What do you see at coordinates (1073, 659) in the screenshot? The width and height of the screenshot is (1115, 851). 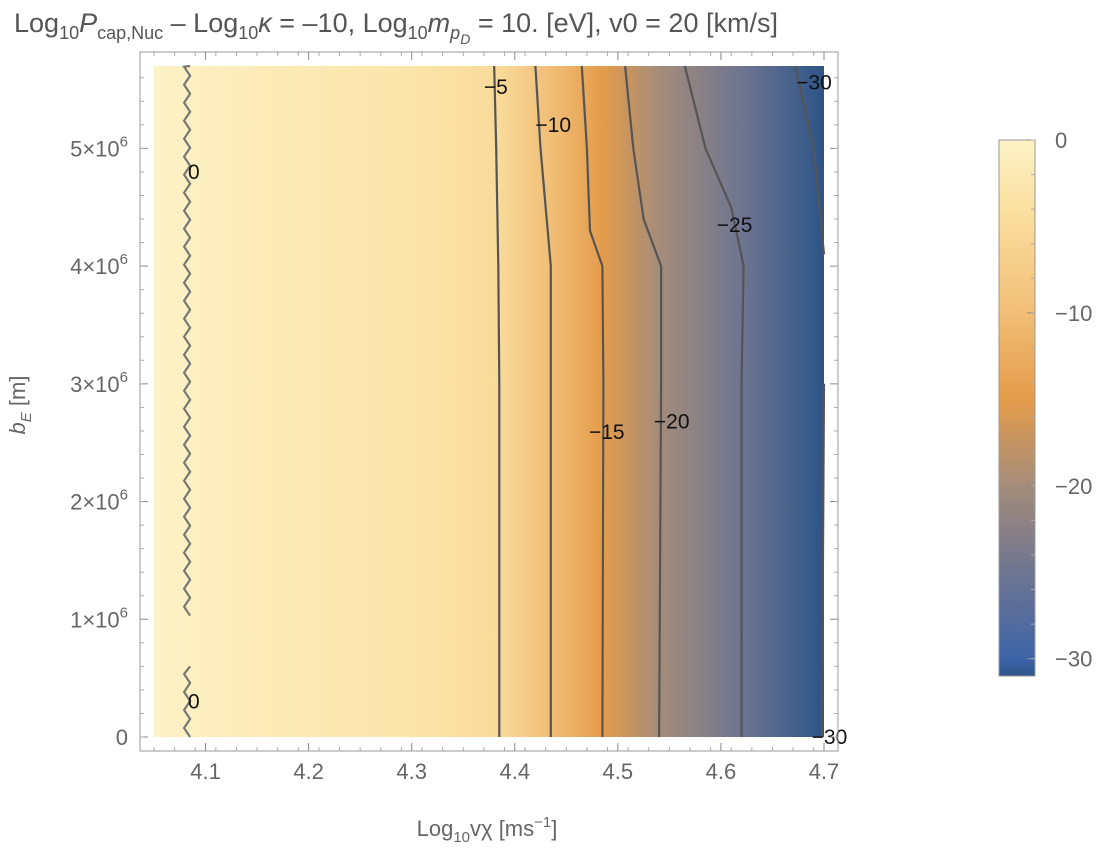 I see `colorbar-tick-label: −30` at bounding box center [1073, 659].